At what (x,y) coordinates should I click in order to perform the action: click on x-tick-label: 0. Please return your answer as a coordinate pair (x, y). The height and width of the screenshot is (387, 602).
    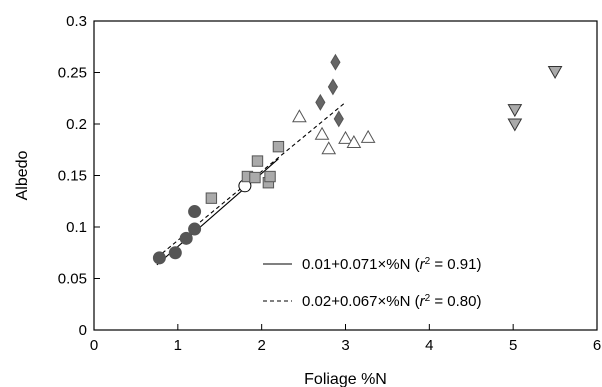
    Looking at the image, I should click on (94, 345).